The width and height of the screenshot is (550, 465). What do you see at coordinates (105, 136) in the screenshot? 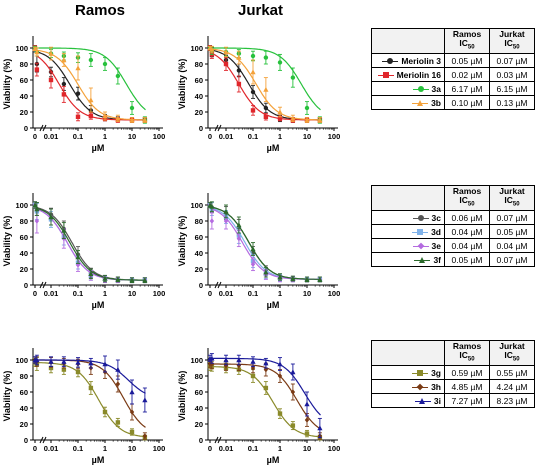
I see `x-tick-label: 1` at bounding box center [105, 136].